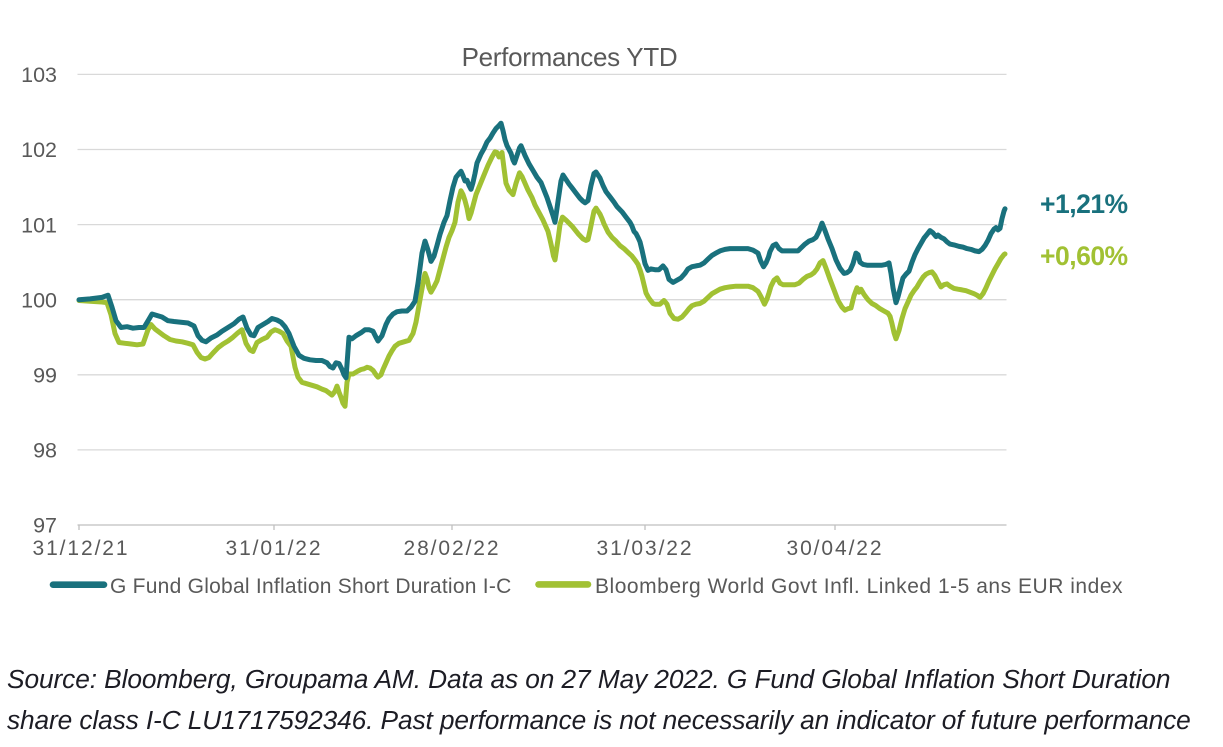  Describe the element at coordinates (39, 300) in the screenshot. I see `svg-text: 100` at that location.